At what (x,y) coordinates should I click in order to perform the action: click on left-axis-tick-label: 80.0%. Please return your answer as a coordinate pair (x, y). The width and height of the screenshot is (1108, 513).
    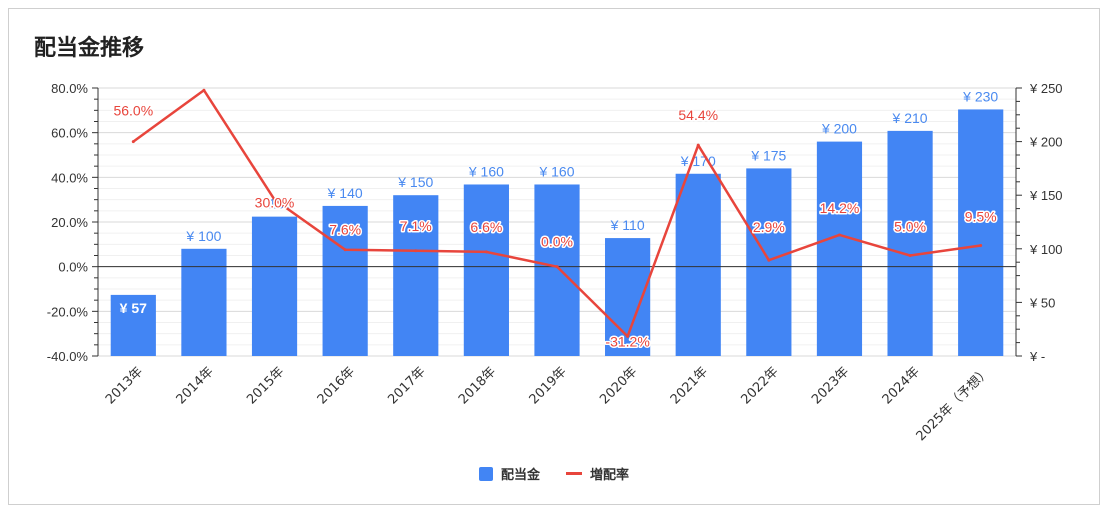
    Looking at the image, I should click on (69, 88).